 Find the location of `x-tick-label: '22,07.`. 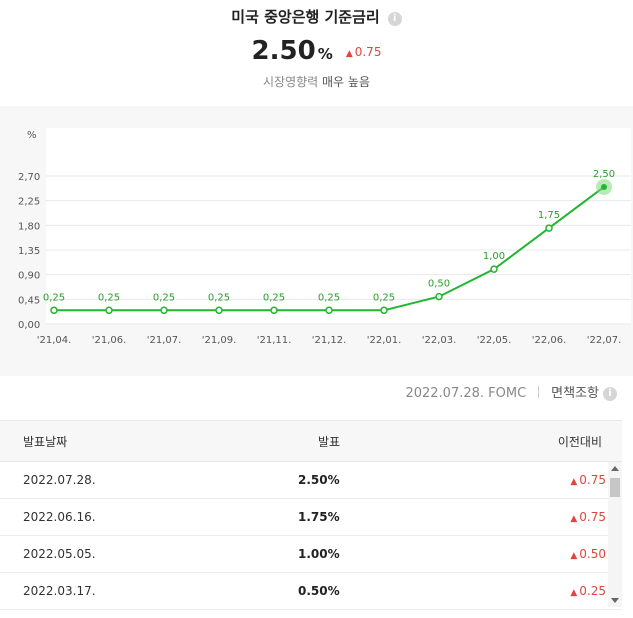

x-tick-label: '22,07. is located at coordinates (604, 340).